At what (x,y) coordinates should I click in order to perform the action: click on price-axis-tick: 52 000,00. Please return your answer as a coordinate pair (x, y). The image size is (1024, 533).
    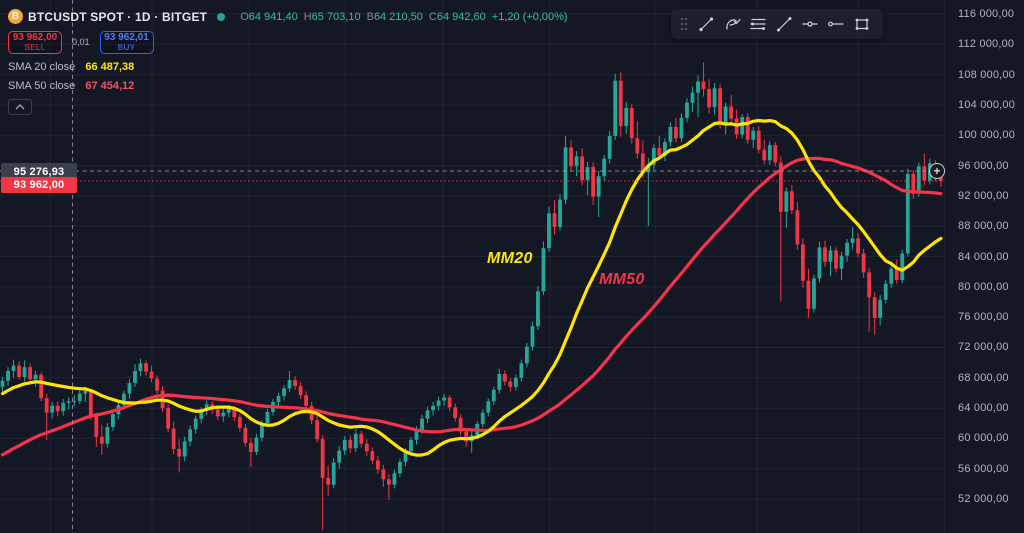
    Looking at the image, I should click on (983, 499).